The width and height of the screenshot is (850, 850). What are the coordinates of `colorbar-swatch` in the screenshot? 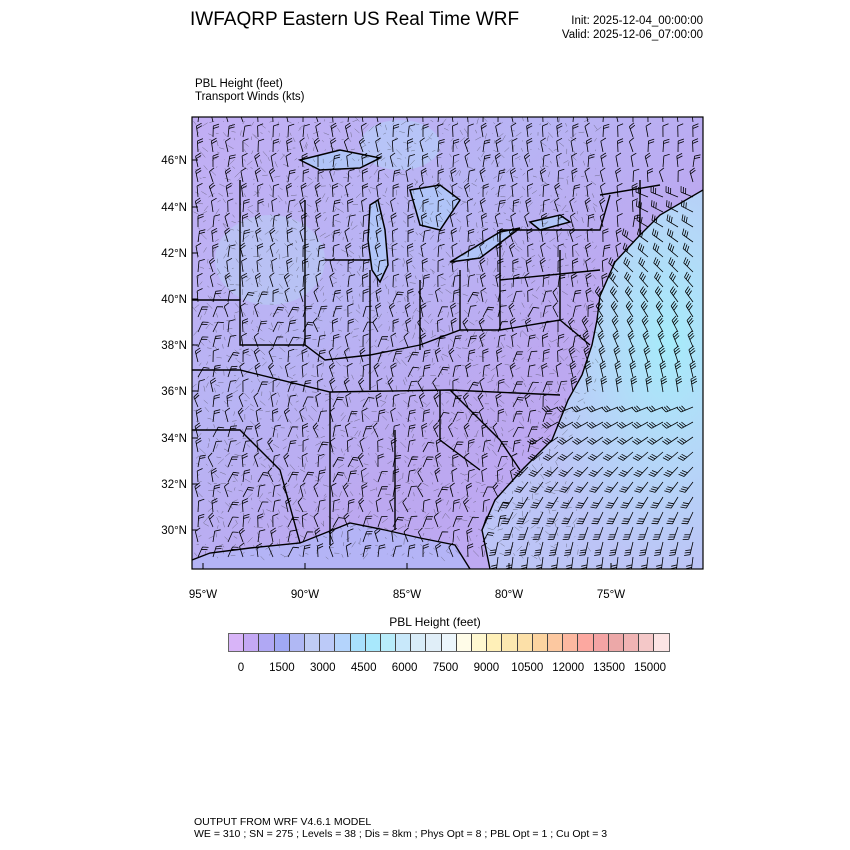 It's located at (480, 642).